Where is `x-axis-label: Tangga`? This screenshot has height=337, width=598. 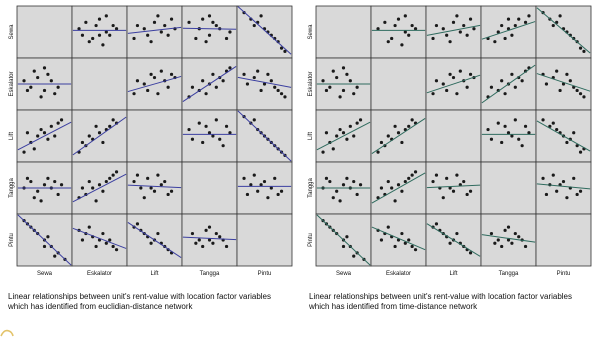 x-axis-label: Tangga is located at coordinates (509, 274).